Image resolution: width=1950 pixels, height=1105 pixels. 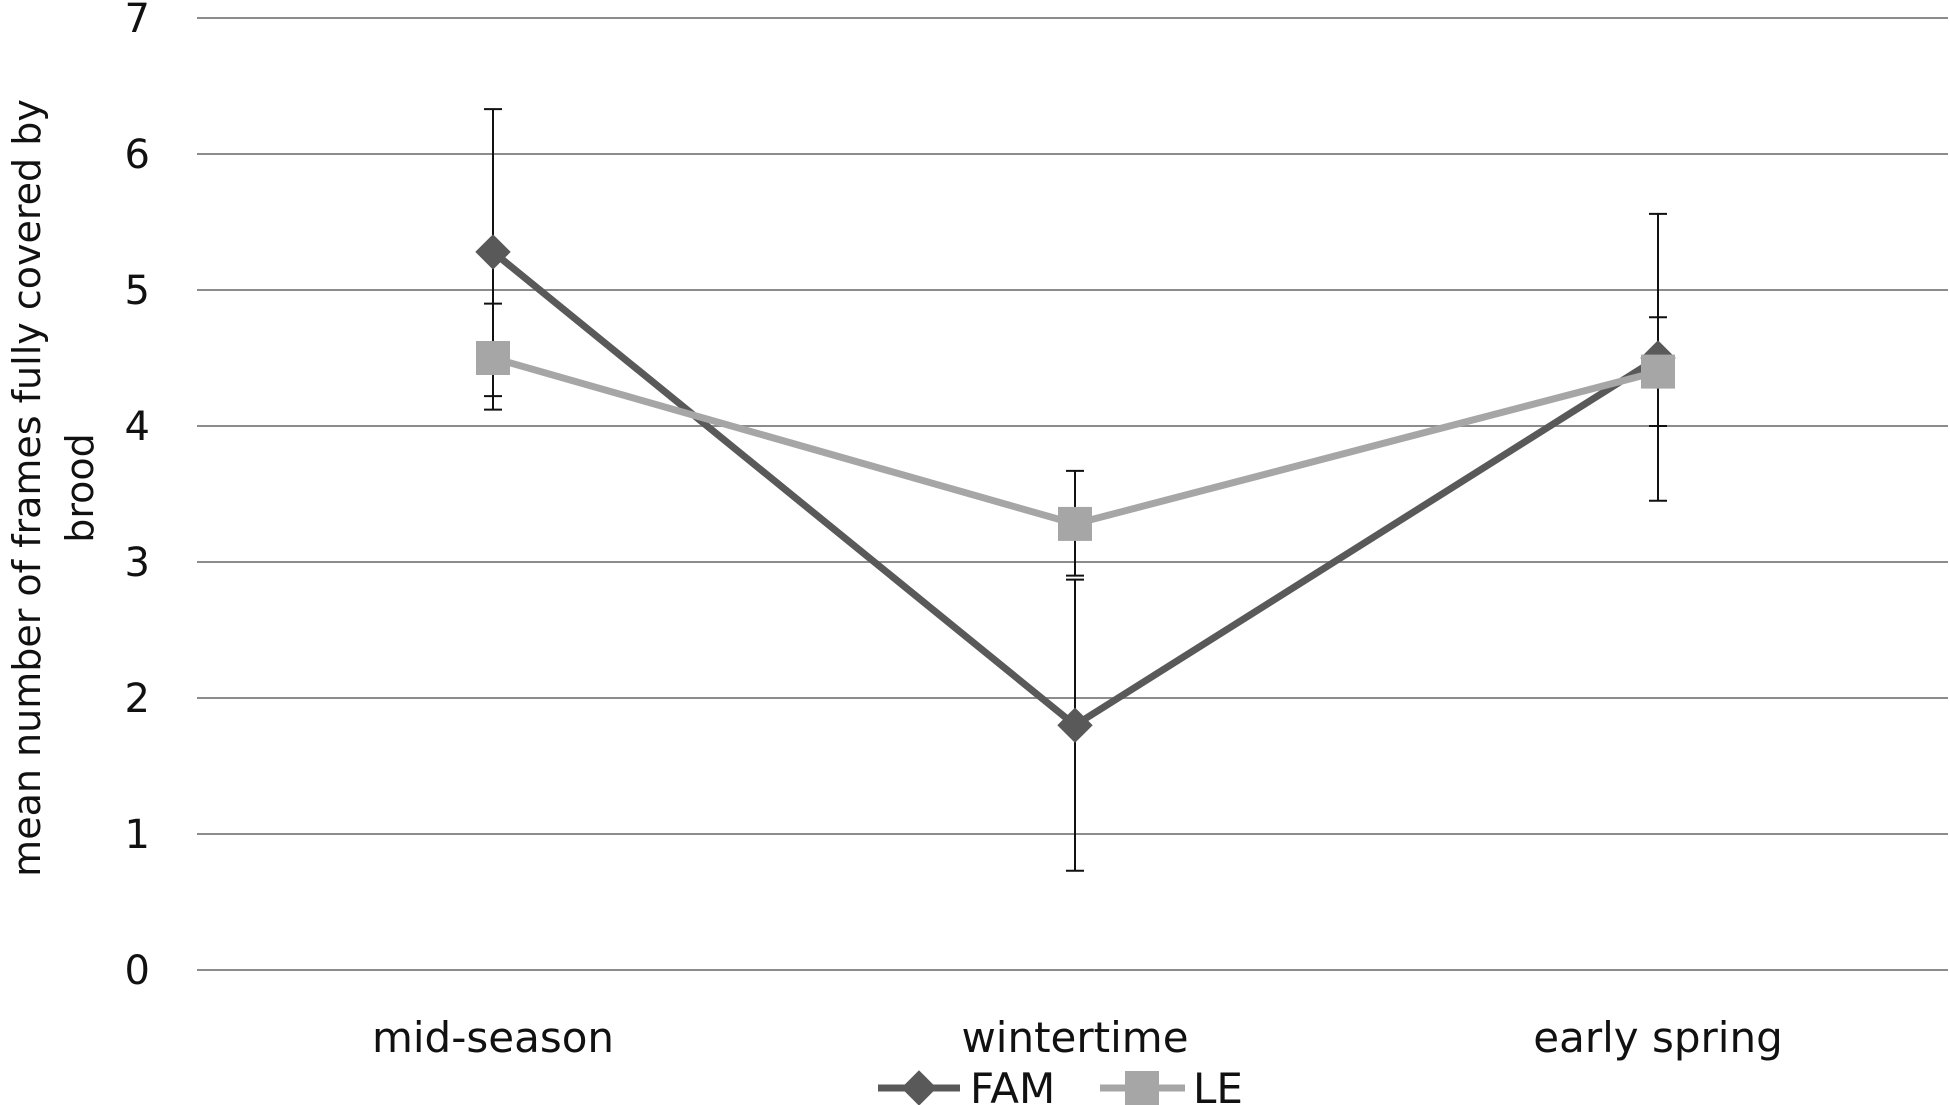 What do you see at coordinates (137, 21) in the screenshot?
I see `y-tick-label: 7` at bounding box center [137, 21].